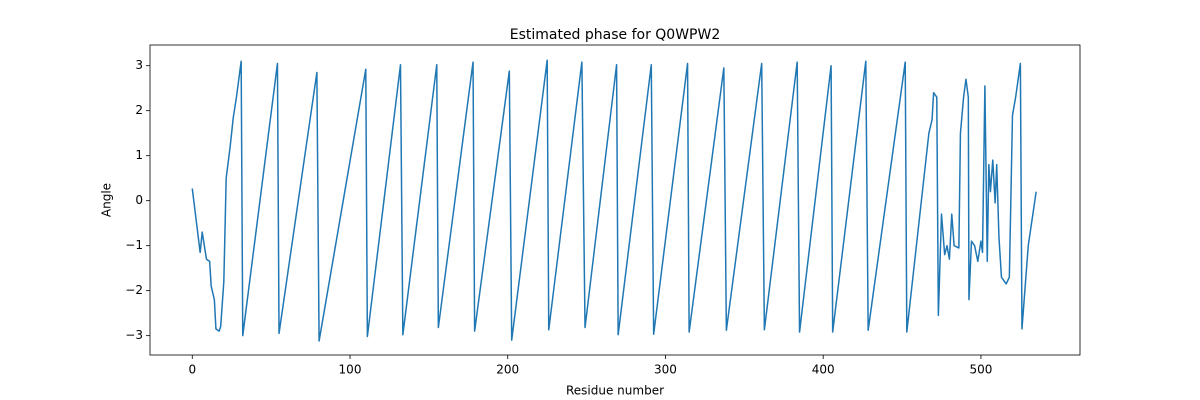  What do you see at coordinates (615, 391) in the screenshot?
I see `x-axis-label: Residue number` at bounding box center [615, 391].